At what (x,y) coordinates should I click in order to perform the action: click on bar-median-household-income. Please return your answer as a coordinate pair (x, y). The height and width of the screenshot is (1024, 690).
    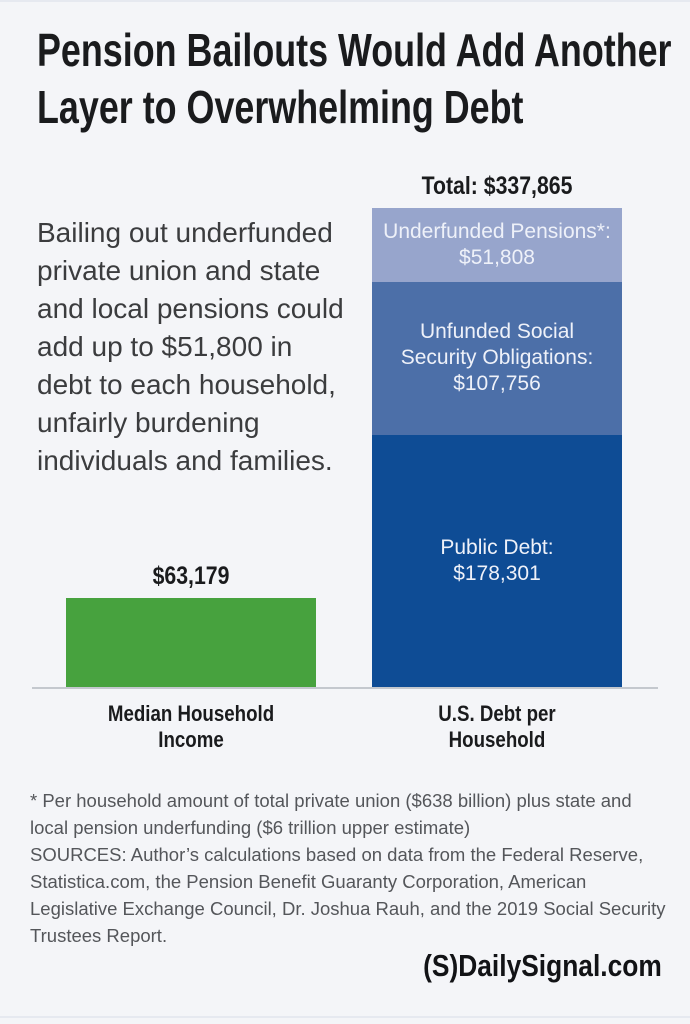
    Looking at the image, I should click on (191, 643).